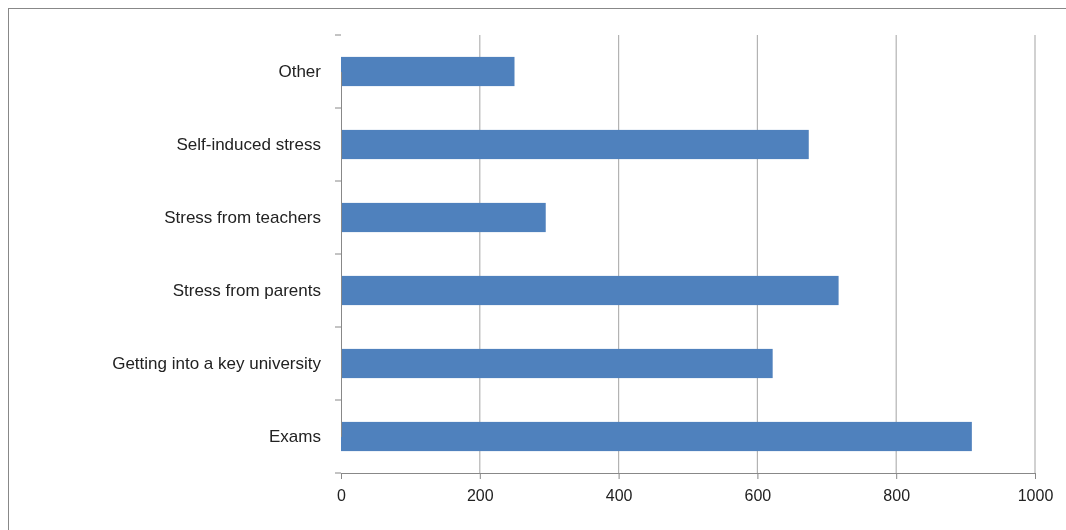  Describe the element at coordinates (758, 496) in the screenshot. I see `x-tick-label: 600` at that location.